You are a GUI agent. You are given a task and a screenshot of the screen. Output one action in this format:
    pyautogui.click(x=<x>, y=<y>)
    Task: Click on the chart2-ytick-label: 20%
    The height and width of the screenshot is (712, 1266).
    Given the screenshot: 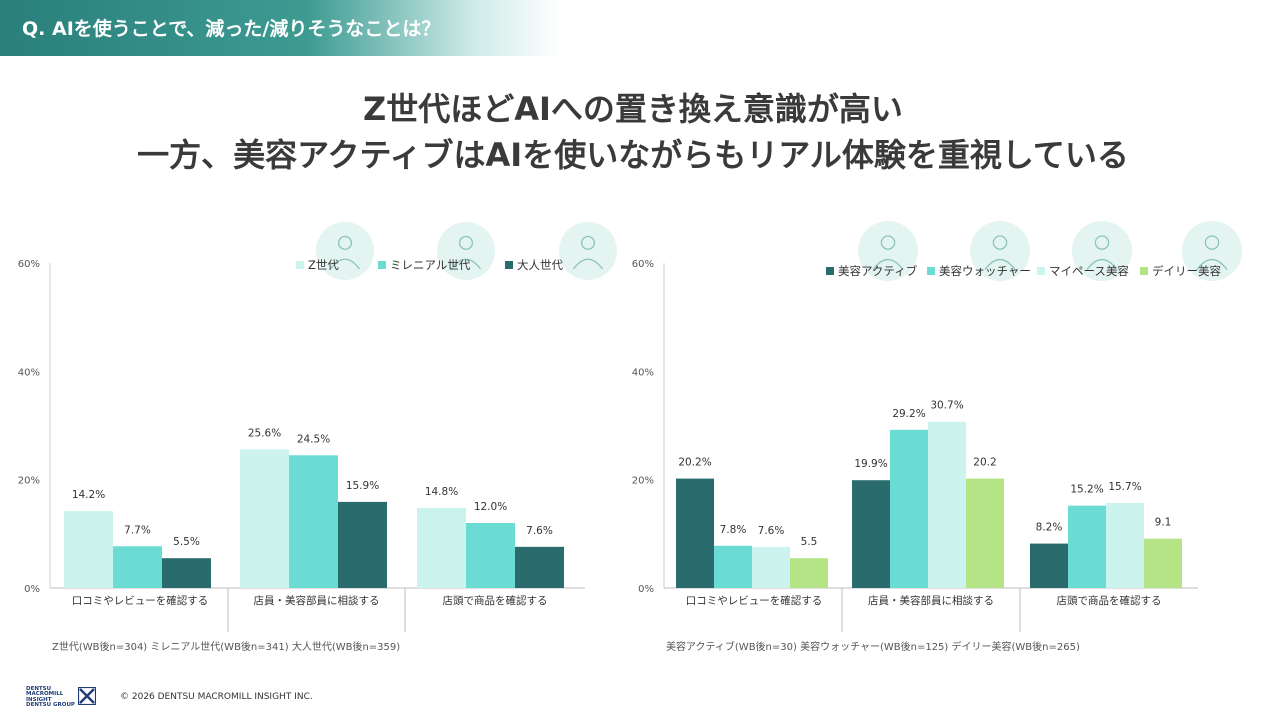 What is the action you would take?
    pyautogui.click(x=643, y=481)
    